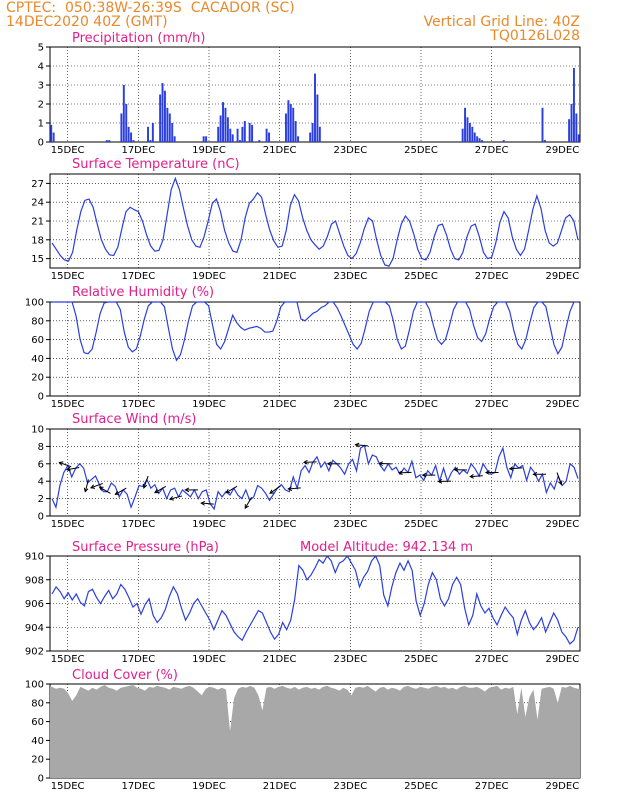 The width and height of the screenshot is (618, 800). I want to click on y-tick-label: 902, so click(34, 652).